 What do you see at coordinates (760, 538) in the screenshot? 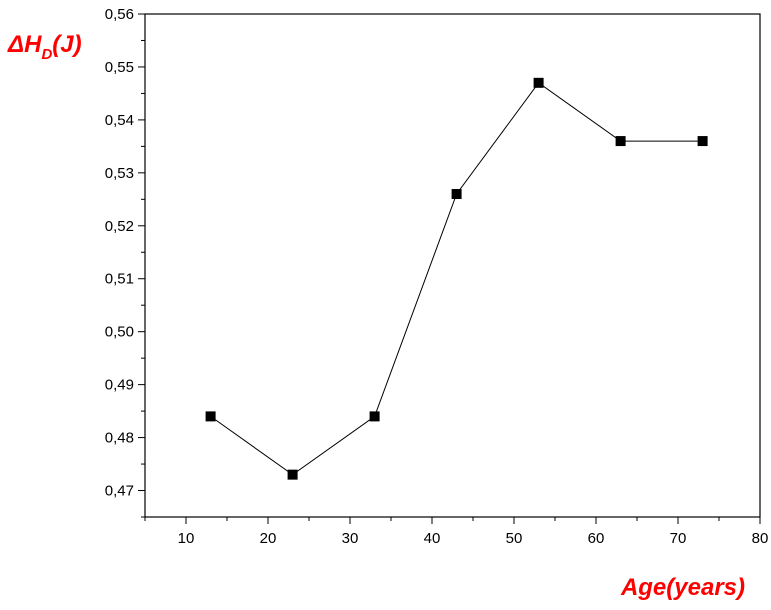
I see `x-tick-label: 80` at bounding box center [760, 538].